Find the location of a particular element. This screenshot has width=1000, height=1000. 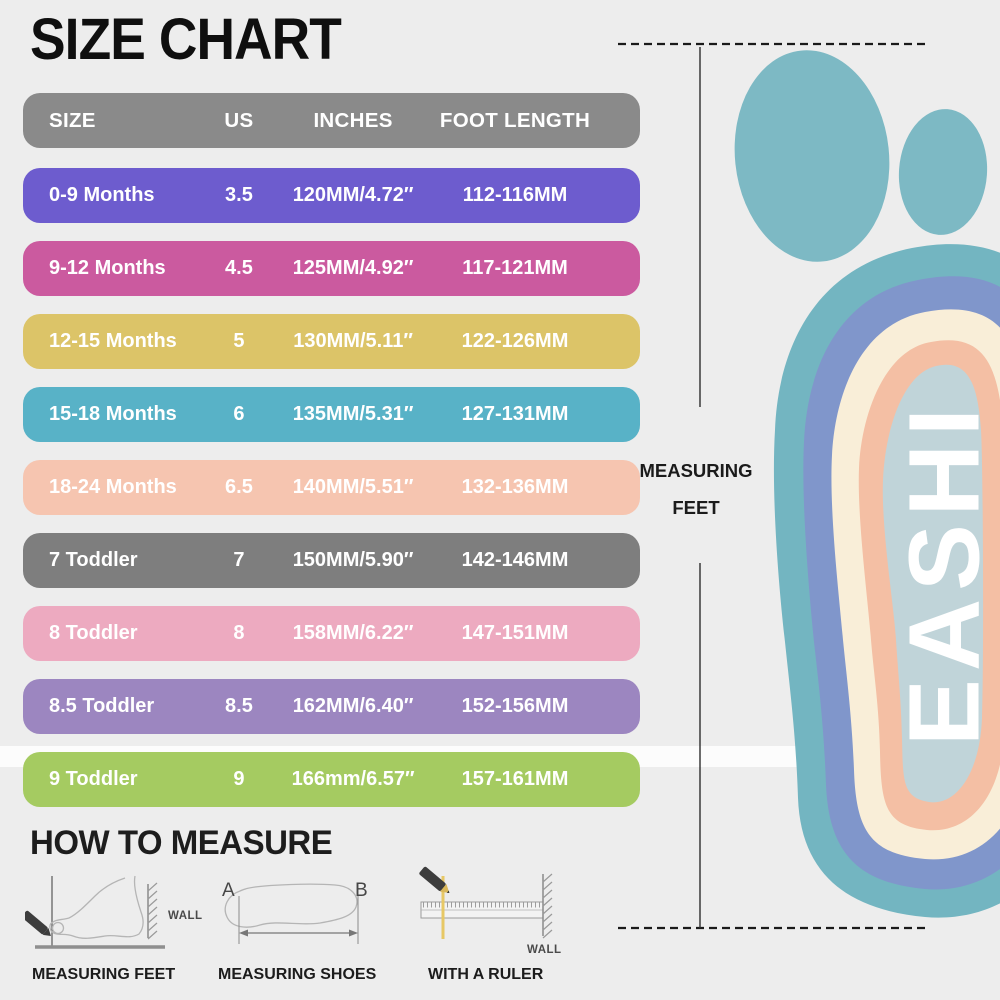

col-header-size: SIZE is located at coordinates (72, 120).